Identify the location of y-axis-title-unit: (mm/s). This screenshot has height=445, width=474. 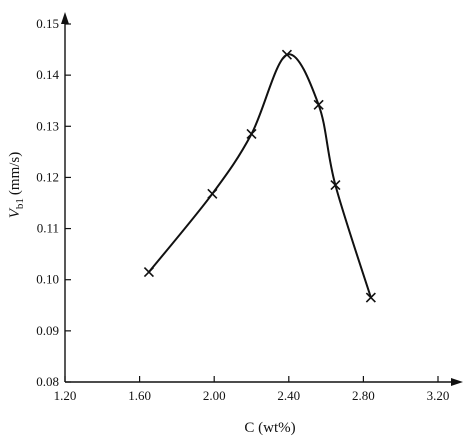
(15, 173).